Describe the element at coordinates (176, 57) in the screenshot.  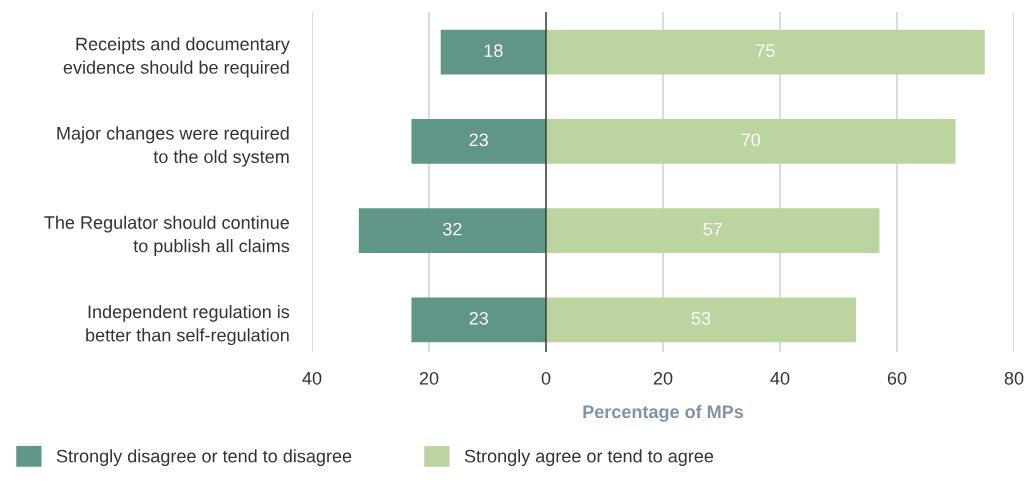
I see `y-tick-label: Receipts and documentary evidence should be required` at that location.